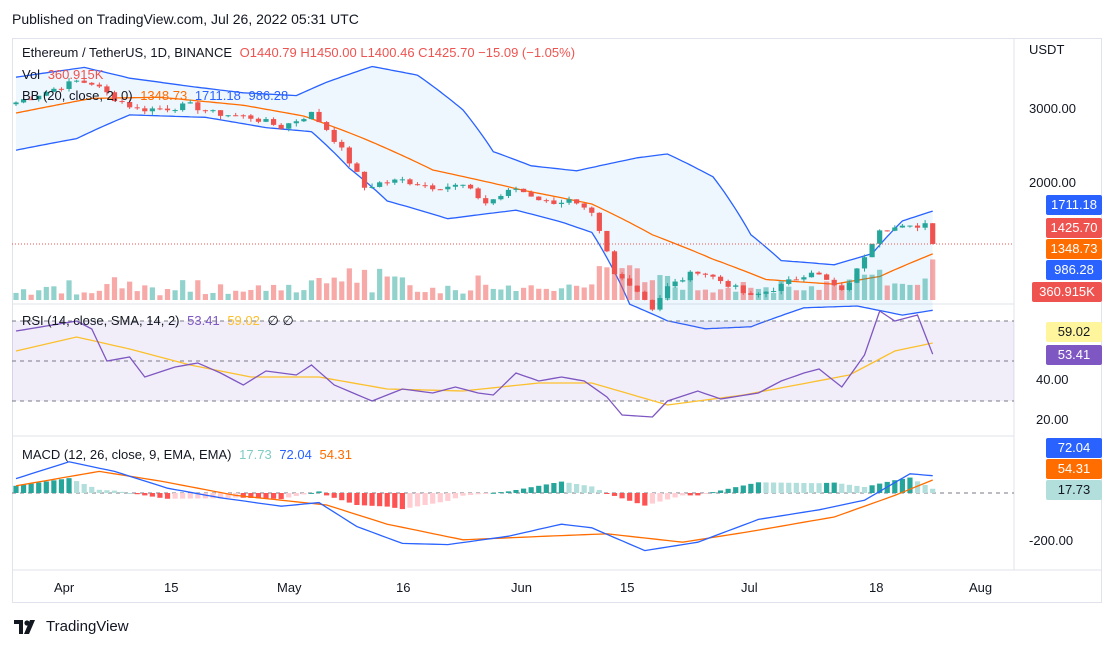 This screenshot has width=1116, height=648. I want to click on price-tick-3000: 3000.00, so click(1052, 108).